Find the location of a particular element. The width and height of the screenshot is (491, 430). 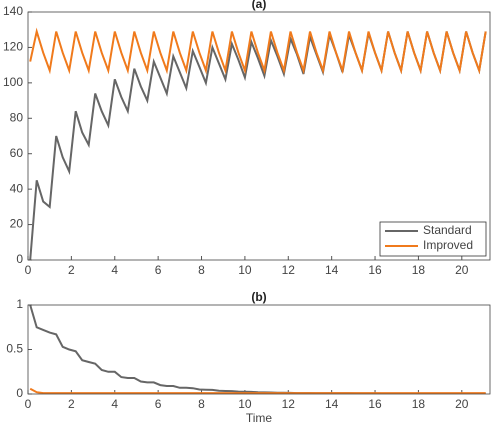

y-tick-label: 100 is located at coordinates (13, 82).